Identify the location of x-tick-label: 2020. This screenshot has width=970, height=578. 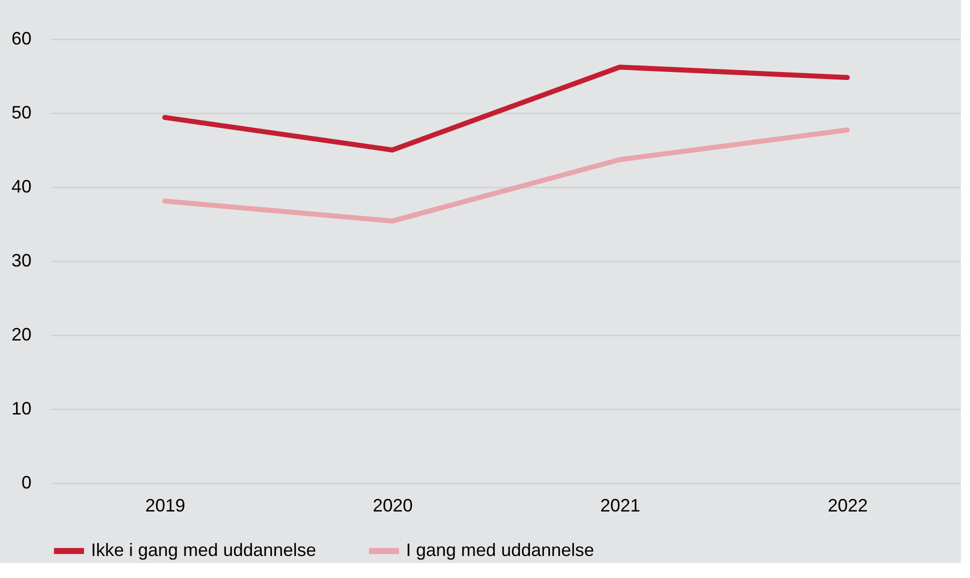
(392, 506).